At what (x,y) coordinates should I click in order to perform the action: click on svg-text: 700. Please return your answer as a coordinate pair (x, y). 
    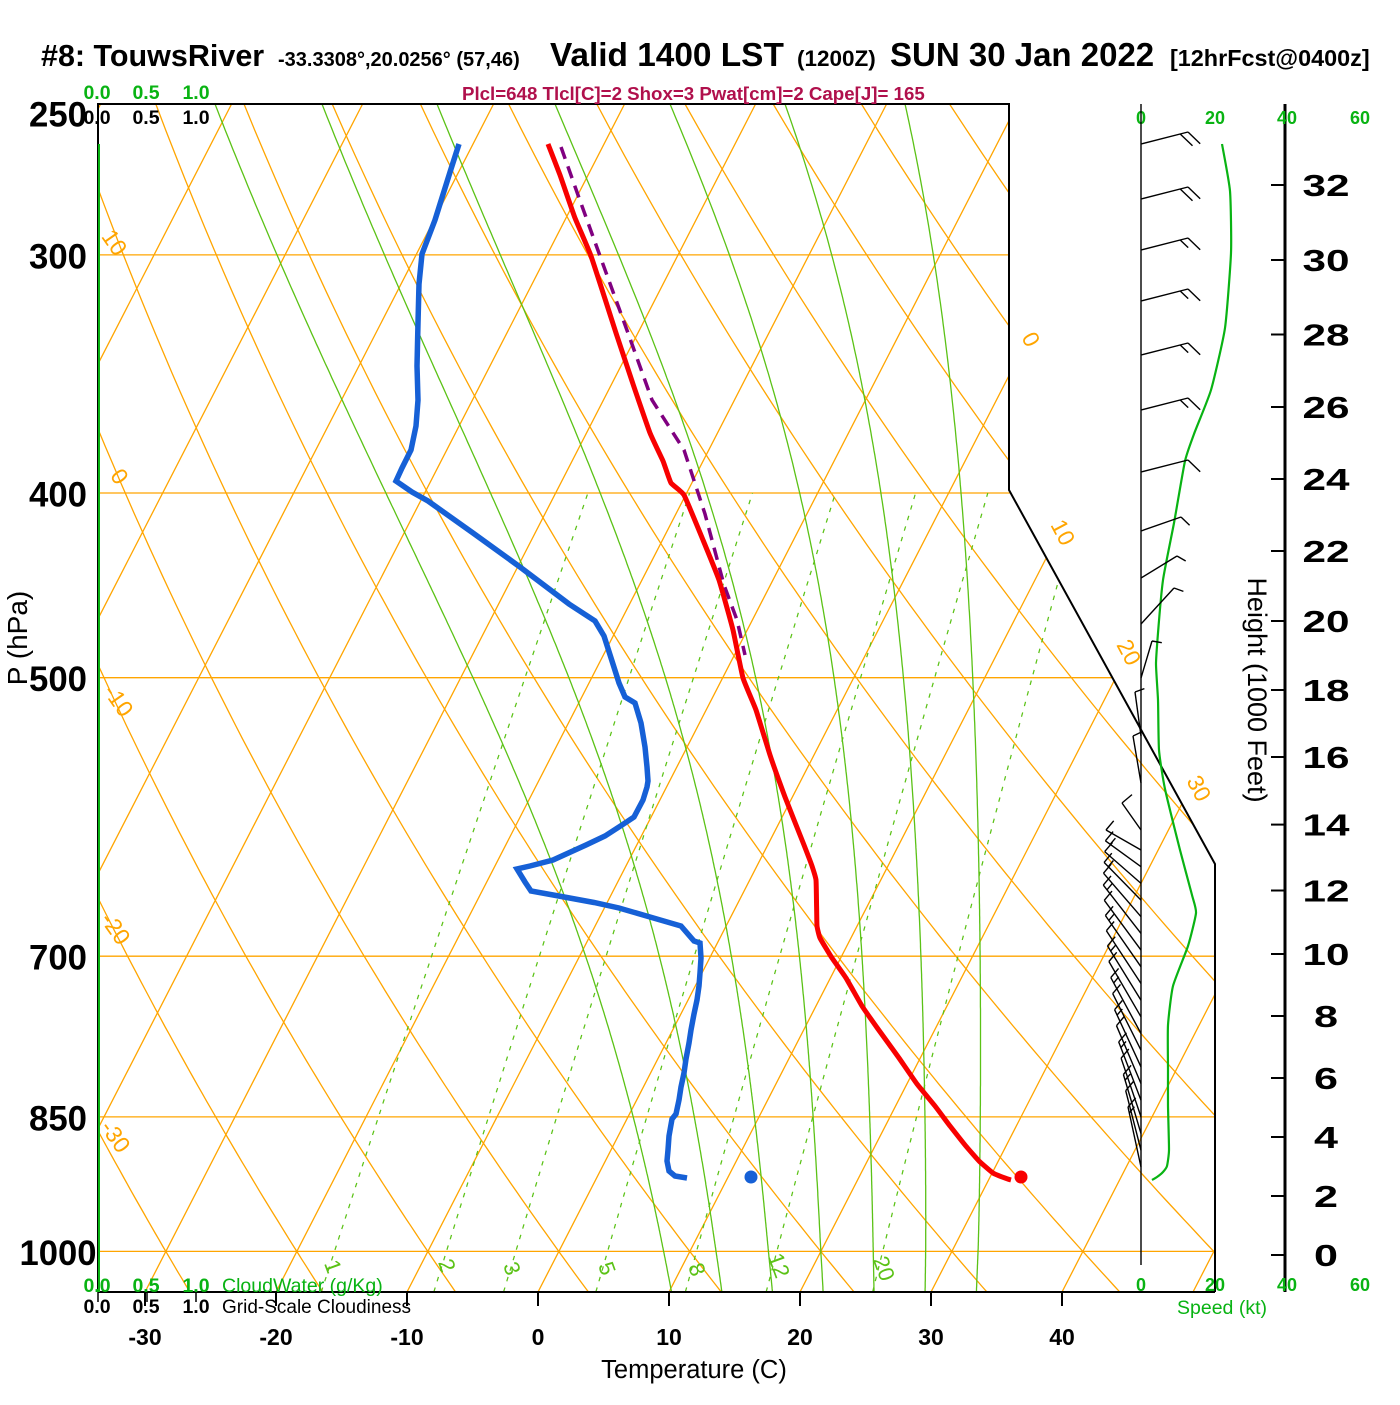
    Looking at the image, I should click on (58, 958).